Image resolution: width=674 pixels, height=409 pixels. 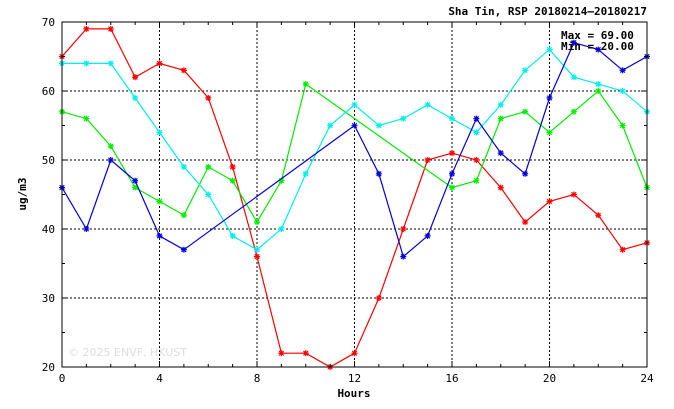 I want to click on y-tick-label: 20, so click(x=48, y=367).